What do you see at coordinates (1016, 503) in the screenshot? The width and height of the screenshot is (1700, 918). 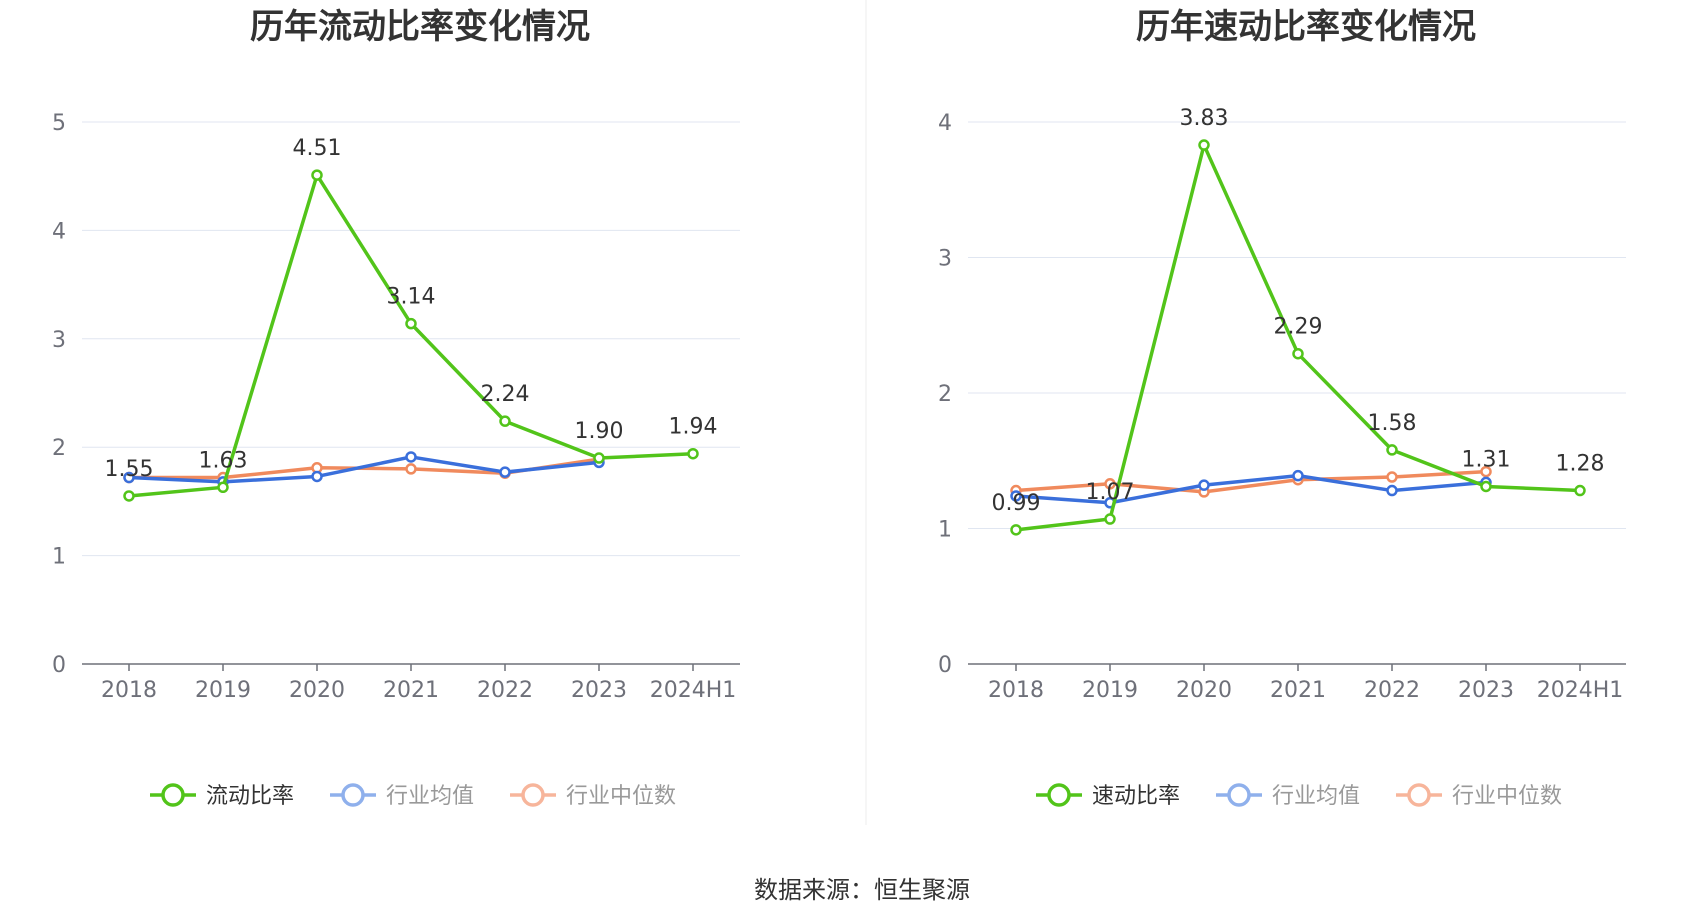 I see `data-label: 0.99` at bounding box center [1016, 503].